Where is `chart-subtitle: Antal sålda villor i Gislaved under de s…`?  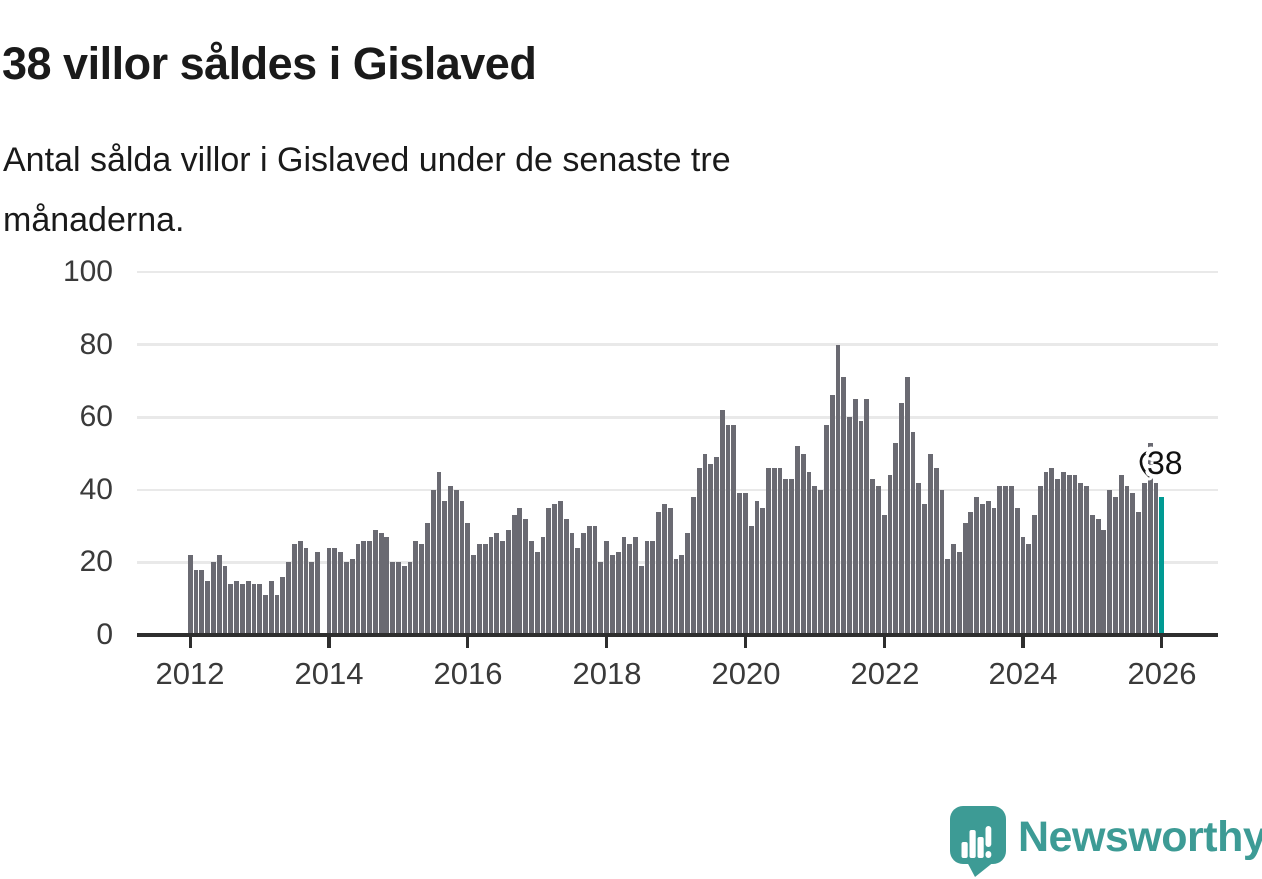 chart-subtitle: Antal sålda villor i Gislaved under de s… is located at coordinates (553, 190).